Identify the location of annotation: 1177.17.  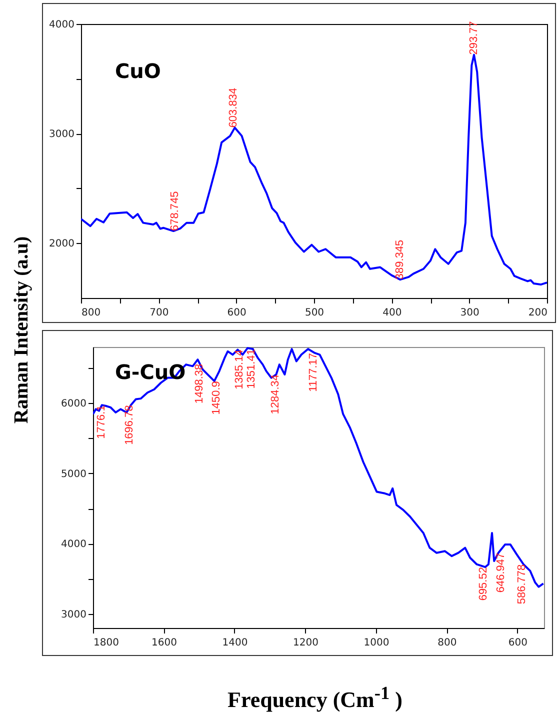
(313, 372).